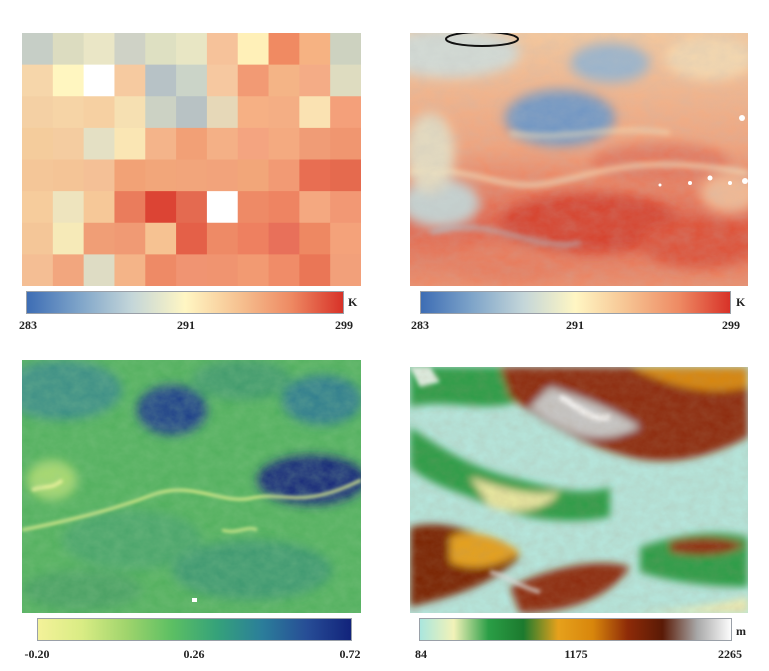 The image size is (769, 671). I want to click on dem-colorbar, so click(575, 629).